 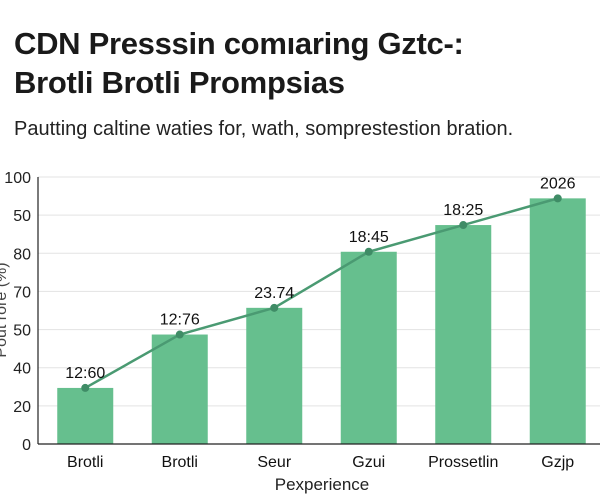 What do you see at coordinates (368, 462) in the screenshot?
I see `x-tick-label: Gzui` at bounding box center [368, 462].